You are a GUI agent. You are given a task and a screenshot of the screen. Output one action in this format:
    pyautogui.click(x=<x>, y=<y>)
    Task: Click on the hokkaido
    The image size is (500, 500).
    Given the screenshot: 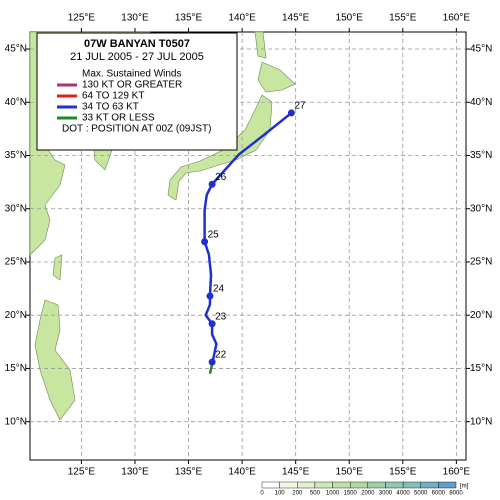 What is the action you would take?
    pyautogui.click(x=276, y=77)
    